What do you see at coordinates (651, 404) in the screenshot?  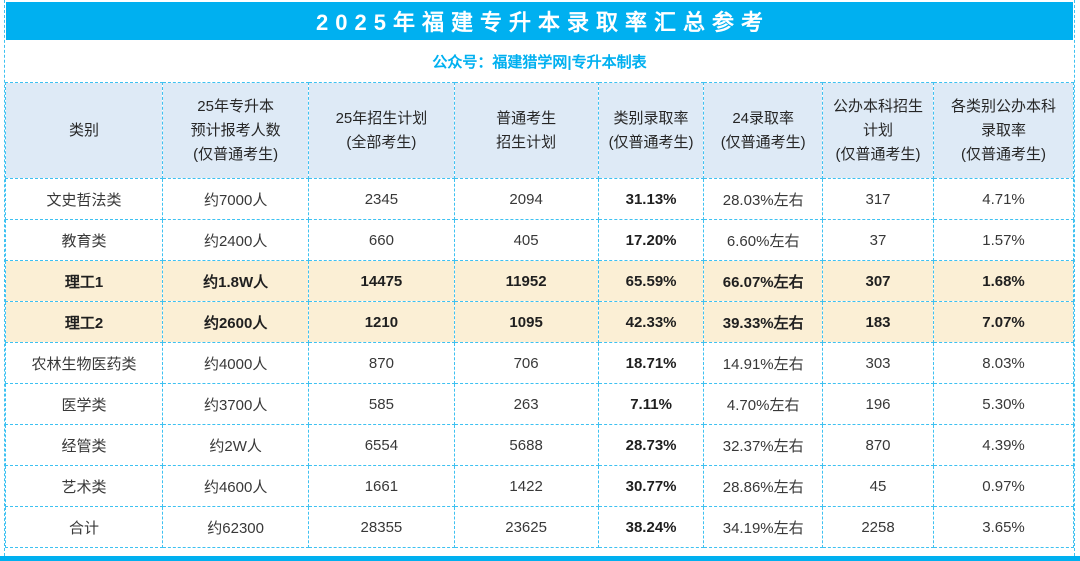 I see `table-cell: 7.11%` at bounding box center [651, 404].